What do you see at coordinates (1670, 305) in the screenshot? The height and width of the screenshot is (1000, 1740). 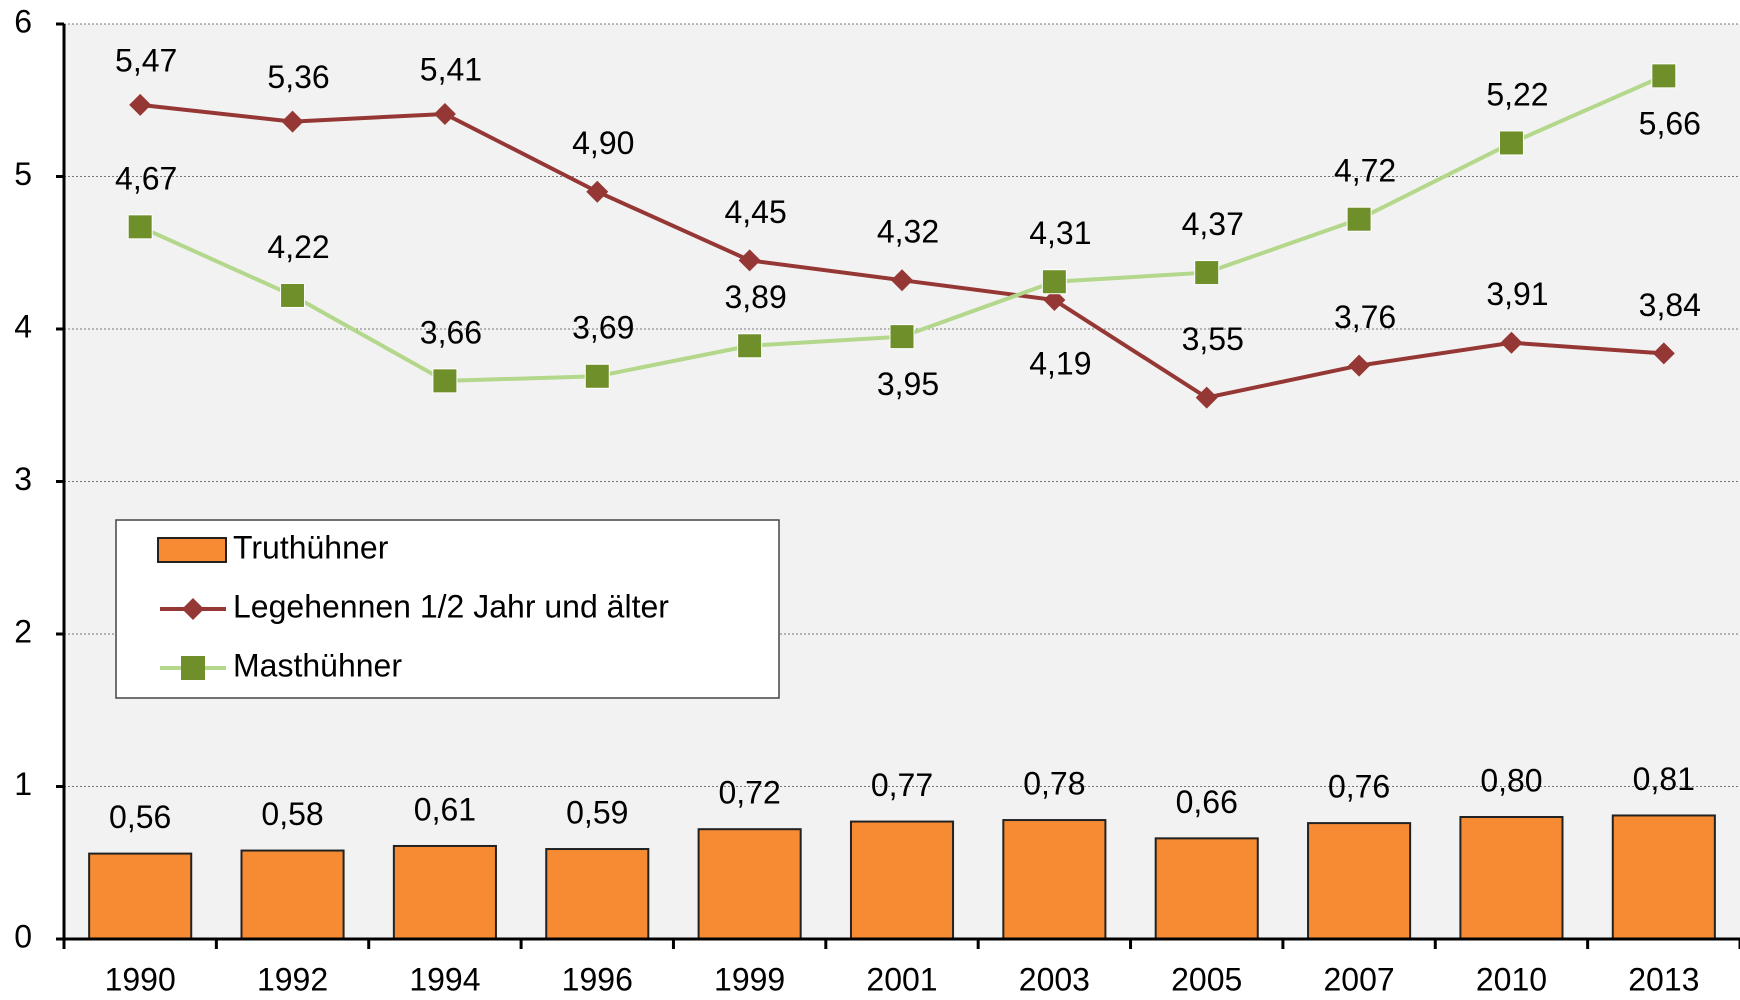 I see `data-label: 3,84` at bounding box center [1670, 305].